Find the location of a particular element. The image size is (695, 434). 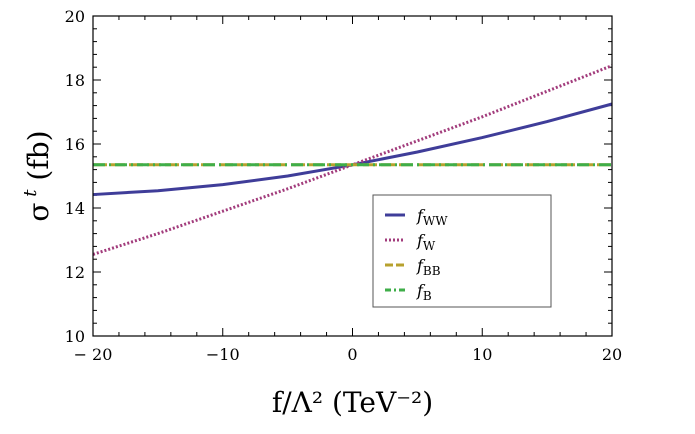

y-tick-label: 12 is located at coordinates (75, 272).